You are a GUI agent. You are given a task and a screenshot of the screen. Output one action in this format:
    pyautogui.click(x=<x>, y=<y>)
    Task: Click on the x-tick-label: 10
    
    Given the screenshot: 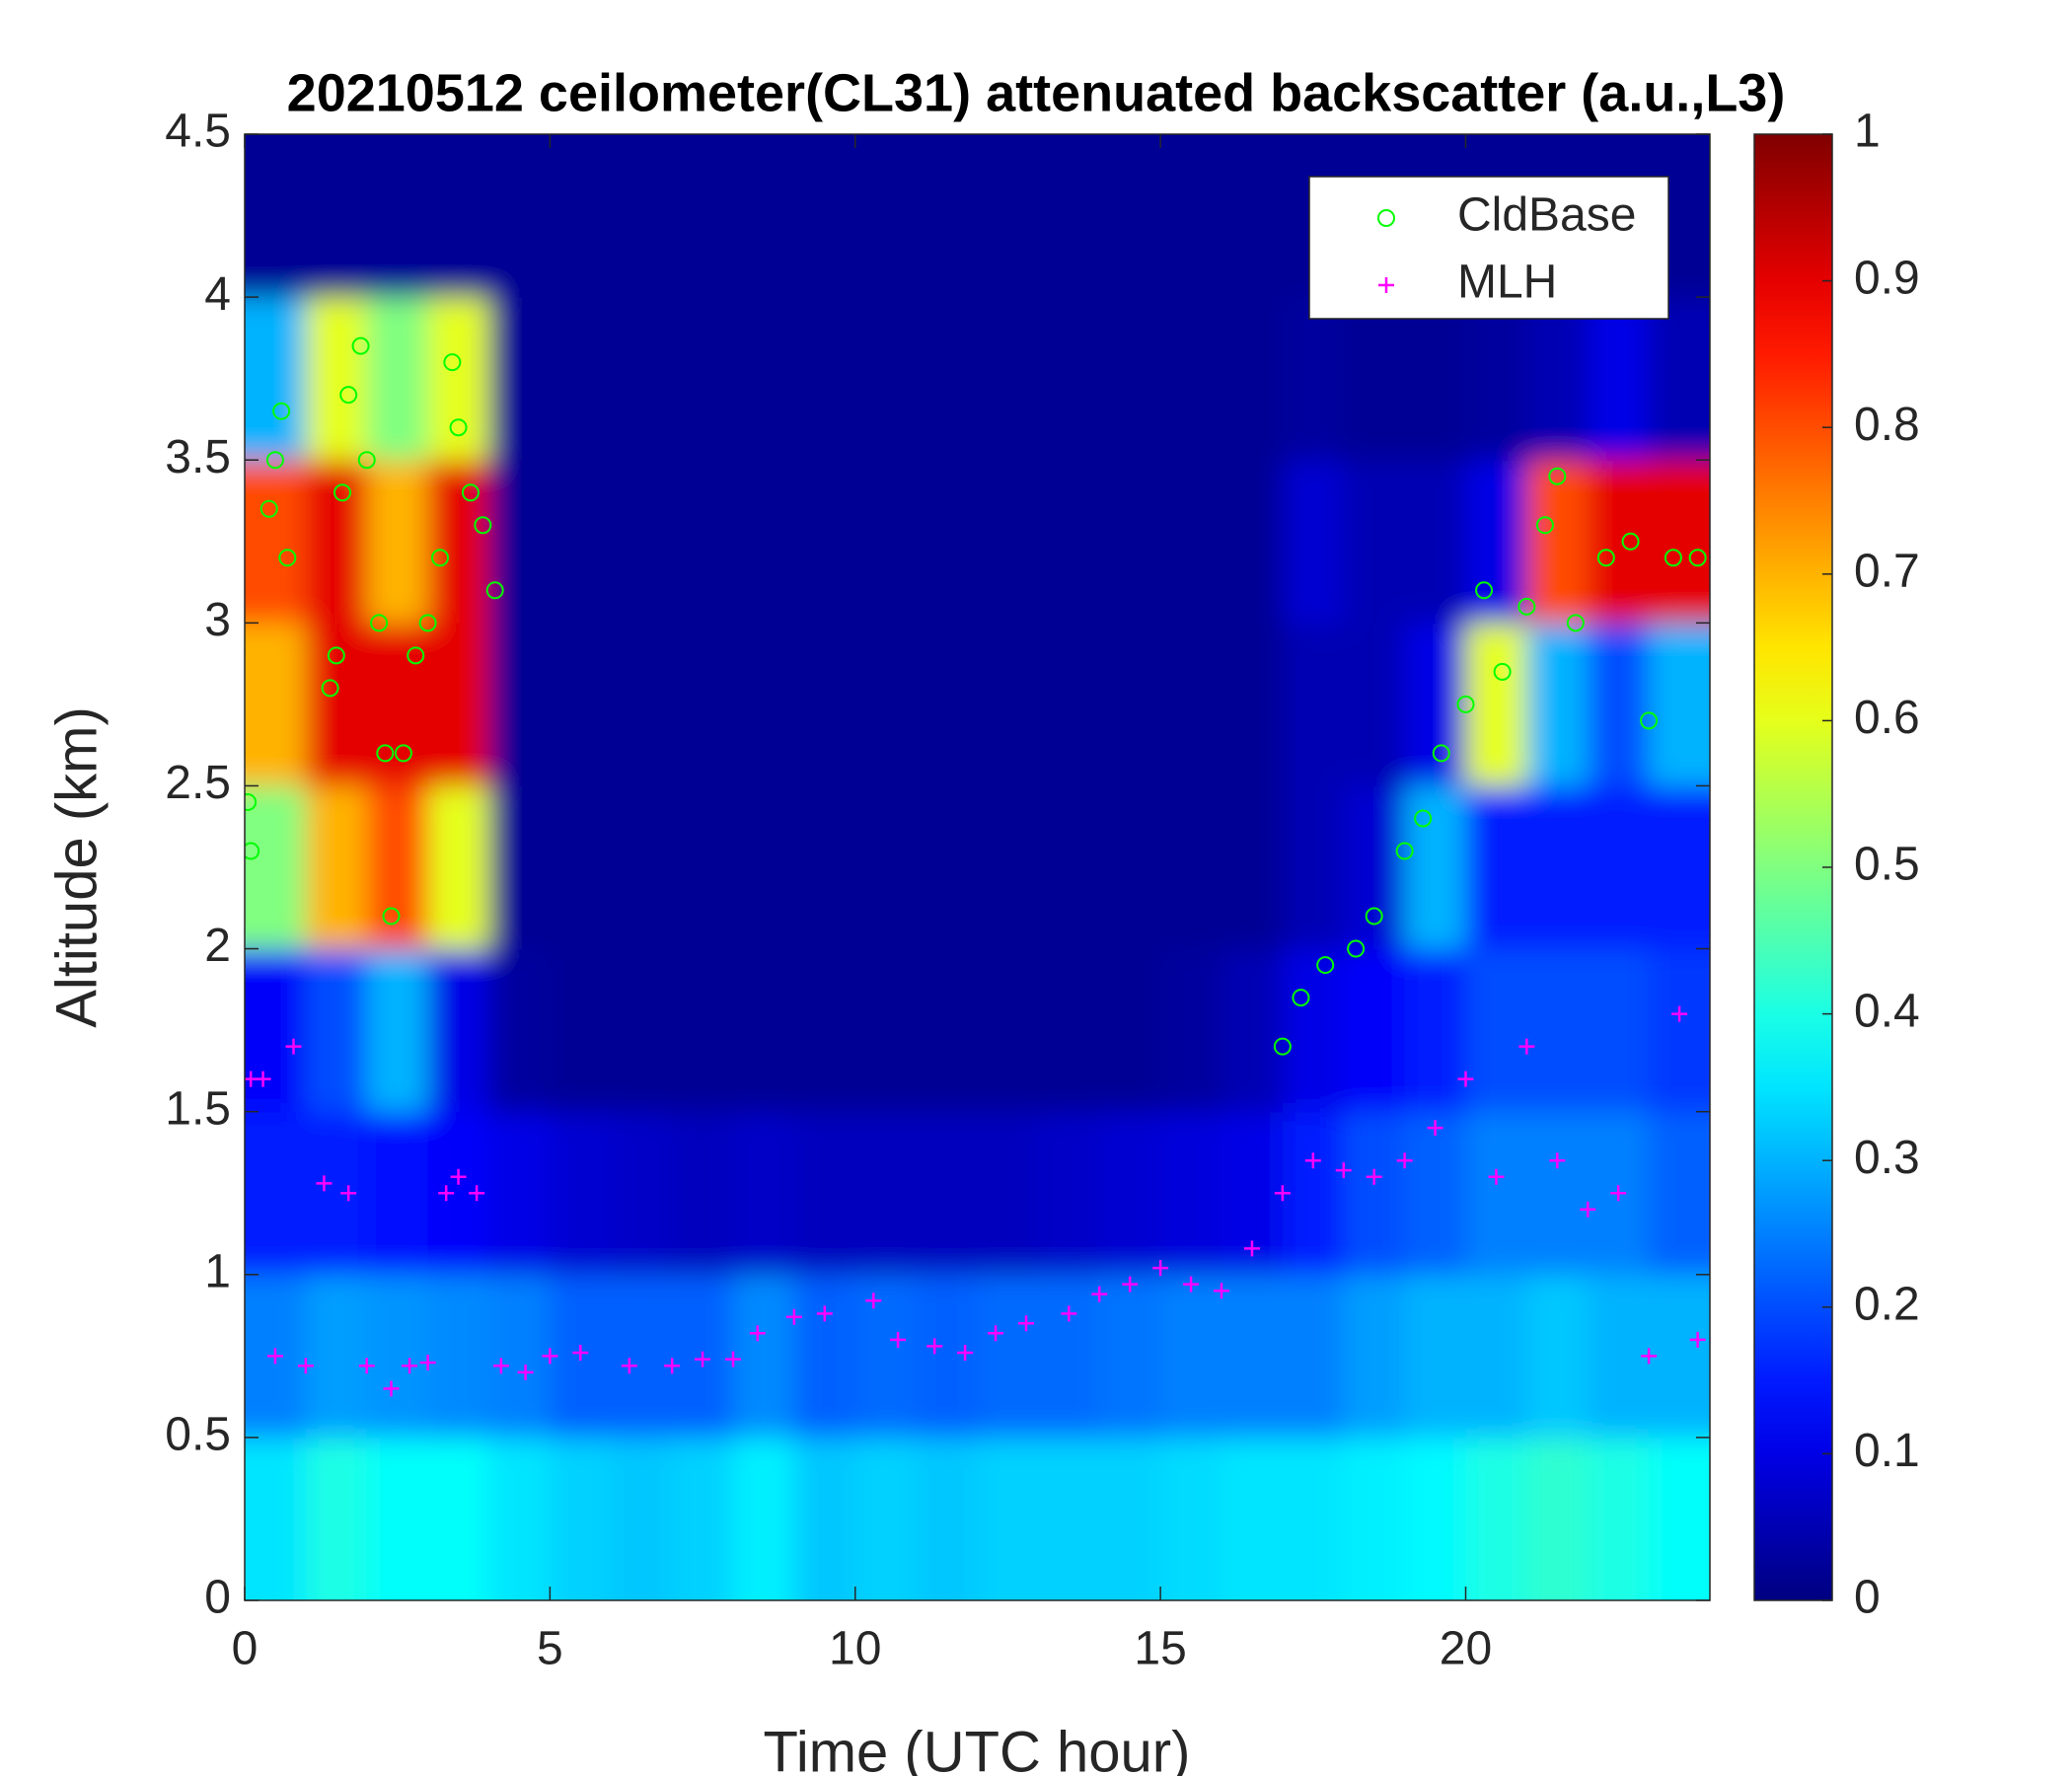 What is the action you would take?
    pyautogui.click(x=855, y=1649)
    